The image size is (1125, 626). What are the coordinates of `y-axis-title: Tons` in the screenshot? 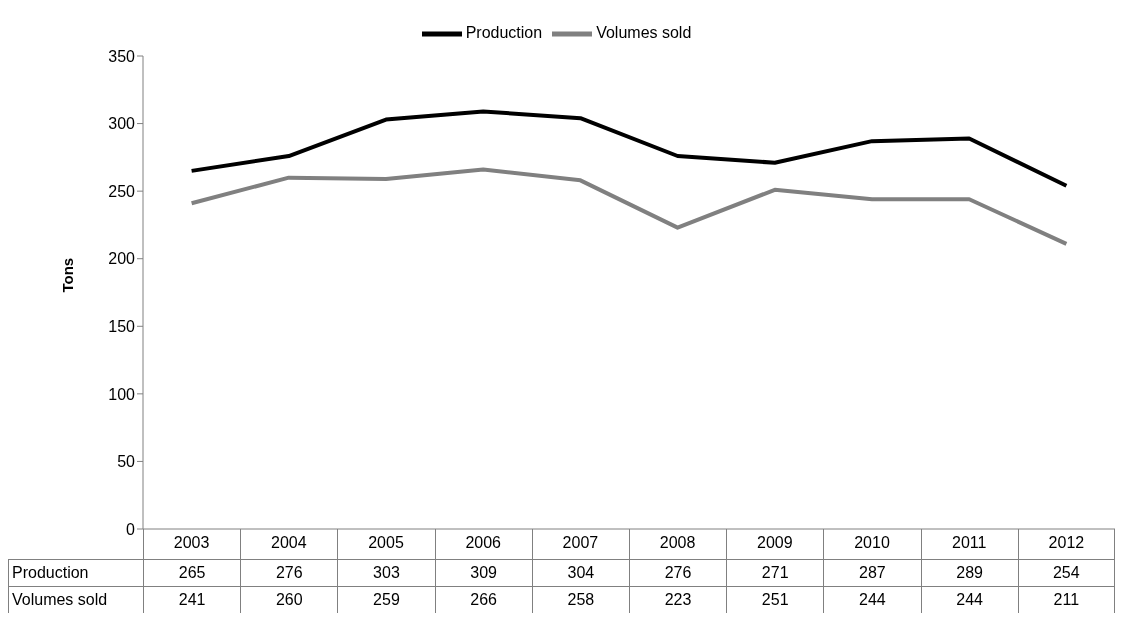 It's located at (68, 275).